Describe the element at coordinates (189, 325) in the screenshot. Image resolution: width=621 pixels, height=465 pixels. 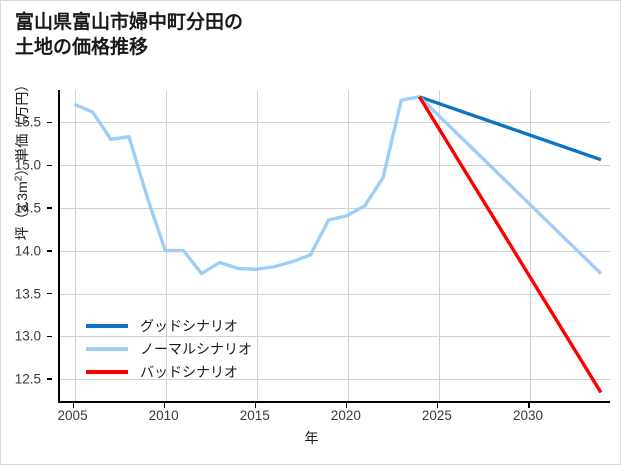
I see `legend-label: グッドシナリオ` at that location.